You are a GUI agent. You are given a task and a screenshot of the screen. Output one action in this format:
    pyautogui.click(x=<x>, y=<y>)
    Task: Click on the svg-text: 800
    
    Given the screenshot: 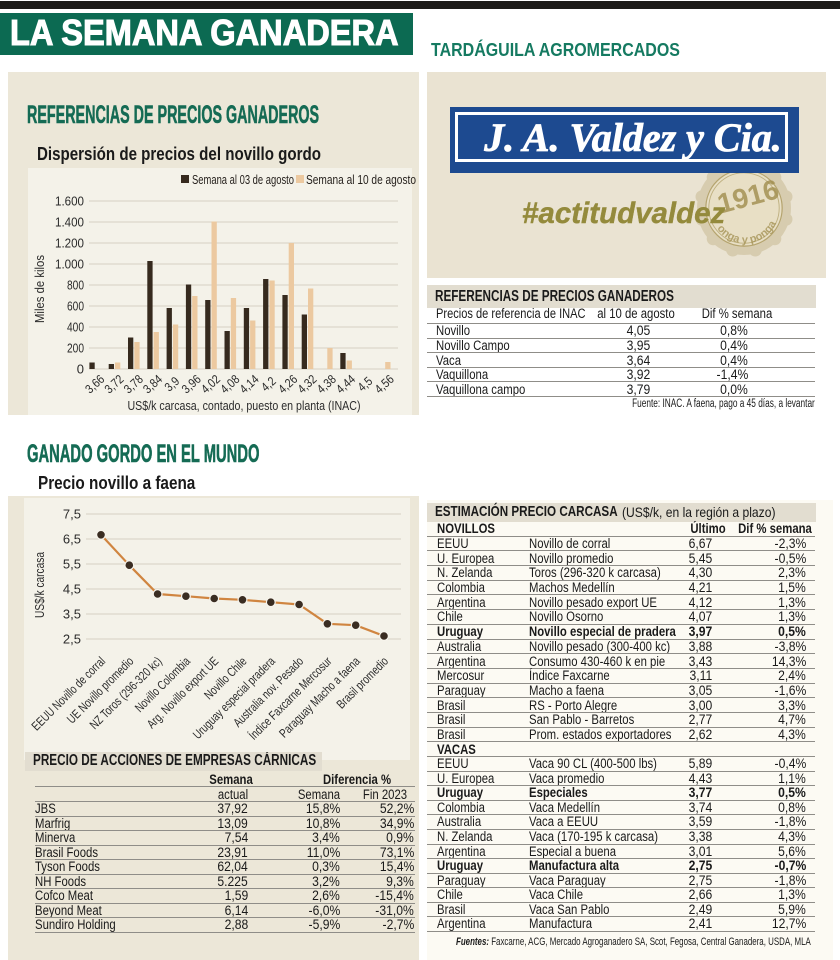 What is the action you would take?
    pyautogui.click(x=75, y=285)
    